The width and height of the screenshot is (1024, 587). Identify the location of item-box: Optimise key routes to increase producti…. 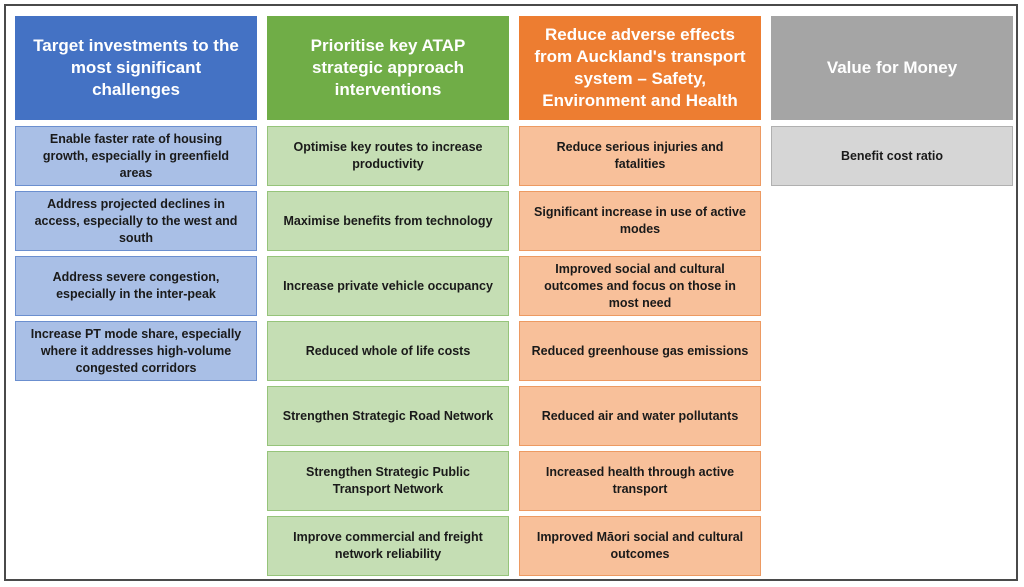
(388, 156).